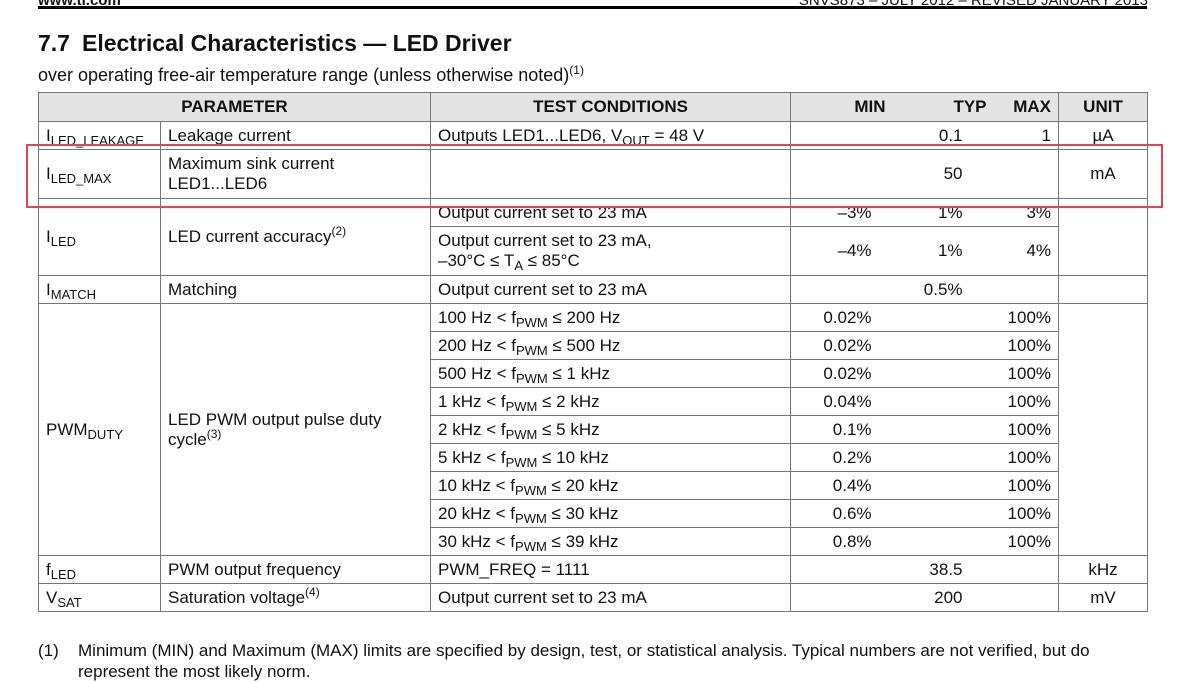 This screenshot has width=1203, height=682. Describe the element at coordinates (611, 457) in the screenshot. I see `test-cell: 5 kHz < fPWM ≤ 10 kHz` at that location.